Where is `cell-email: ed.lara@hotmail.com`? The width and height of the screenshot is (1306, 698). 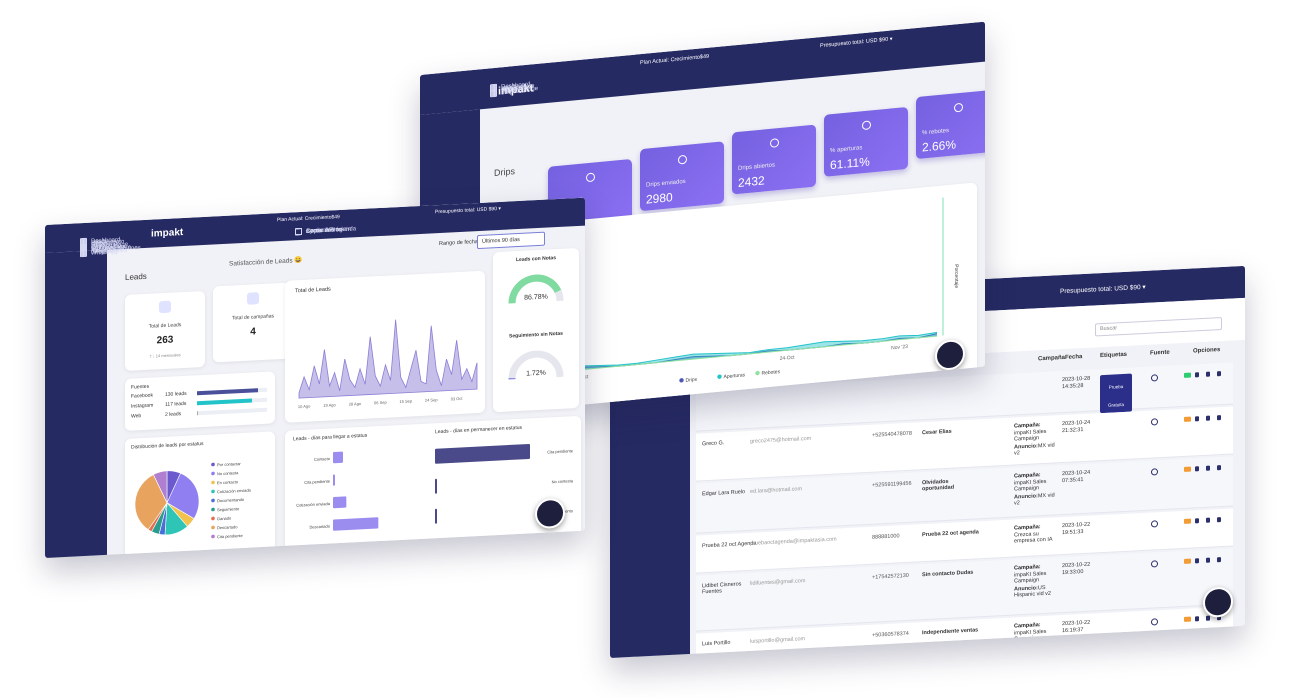
cell-email: ed.lara@hotmail.com is located at coordinates (776, 490).